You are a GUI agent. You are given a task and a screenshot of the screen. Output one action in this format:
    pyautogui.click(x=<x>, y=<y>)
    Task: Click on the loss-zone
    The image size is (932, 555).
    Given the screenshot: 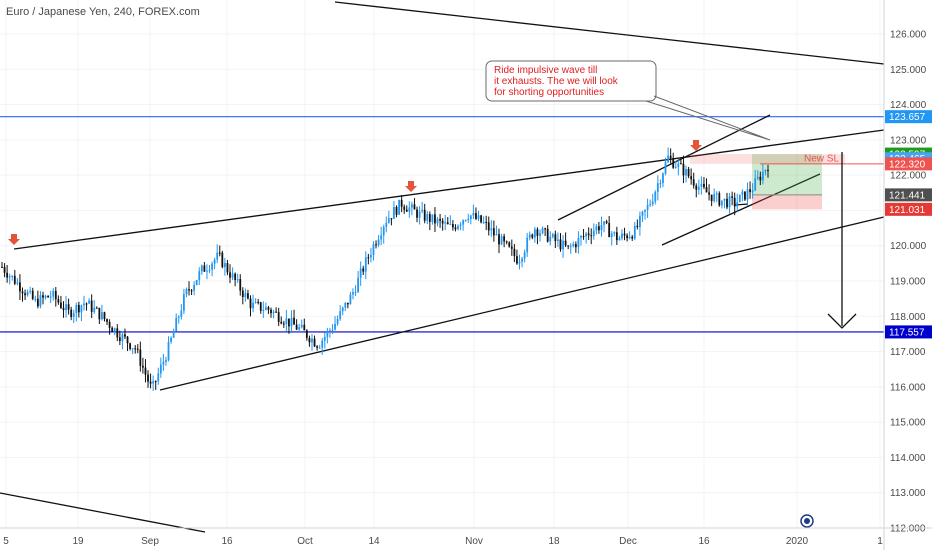 What is the action you would take?
    pyautogui.click(x=787, y=202)
    